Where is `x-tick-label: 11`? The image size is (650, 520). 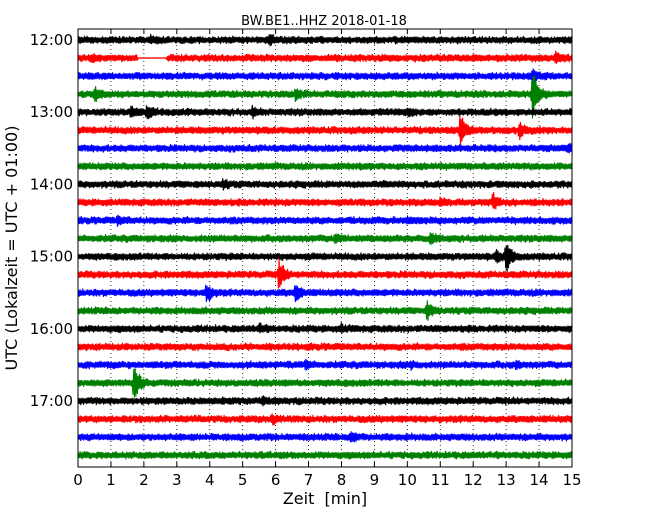 x-tick-label: 11 is located at coordinates (440, 480).